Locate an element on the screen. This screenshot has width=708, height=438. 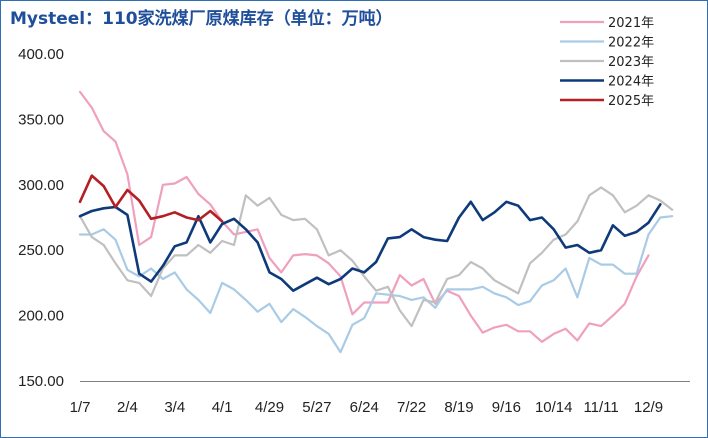
x-tick-label: 4/1 is located at coordinates (222, 407).